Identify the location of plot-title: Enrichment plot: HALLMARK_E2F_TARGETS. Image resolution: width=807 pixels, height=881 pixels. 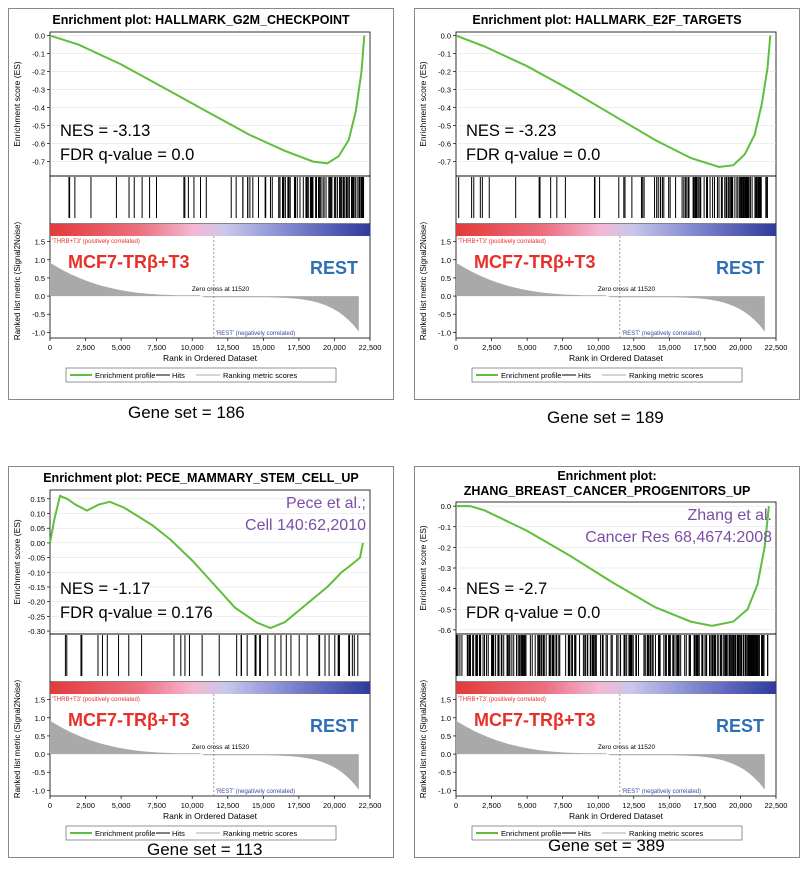
(606, 20).